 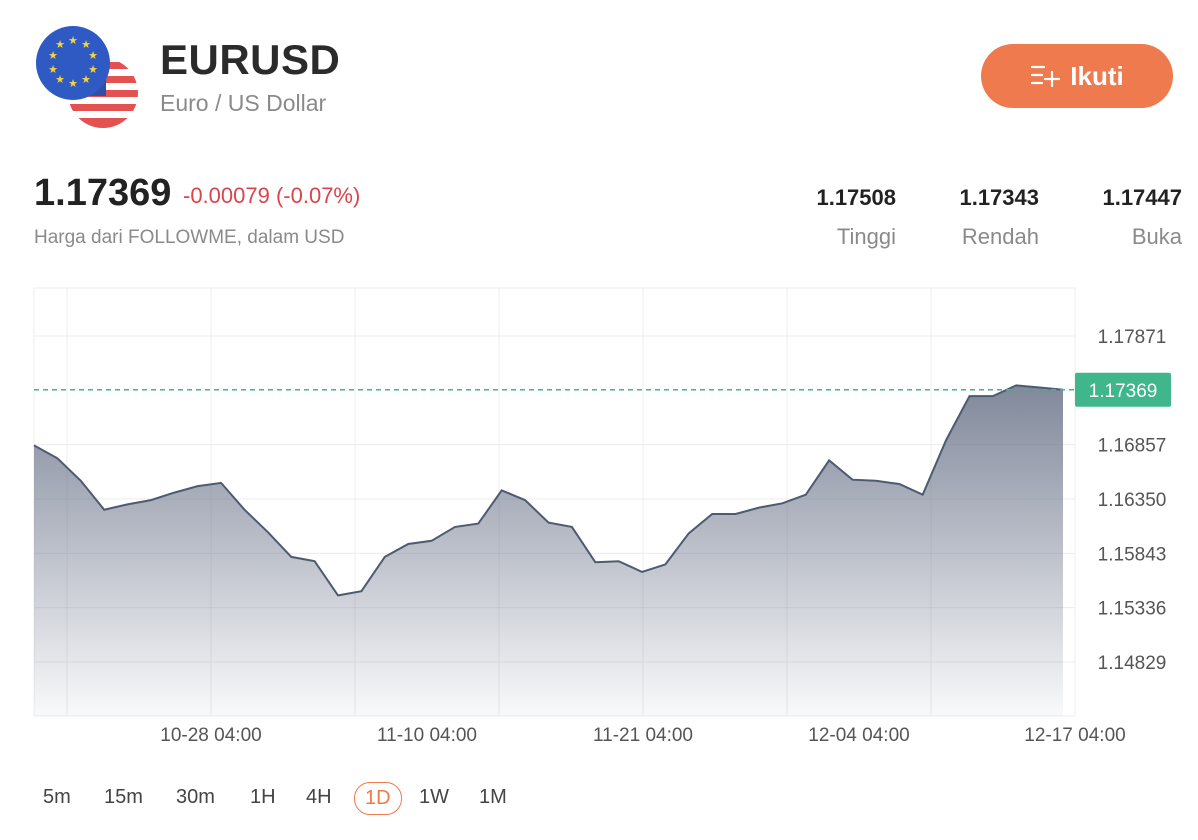 I want to click on x-tick-label: 11-10 04:00, so click(x=427, y=735).